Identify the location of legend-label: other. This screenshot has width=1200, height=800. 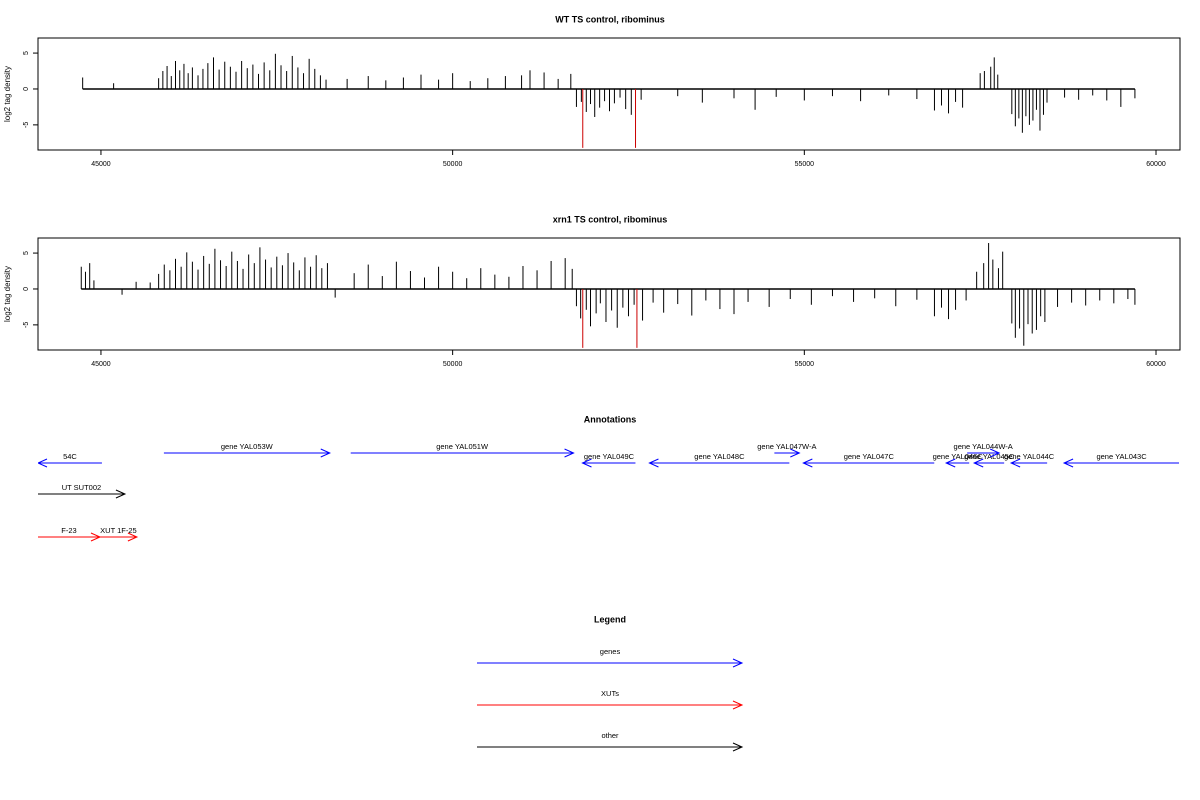
(610, 735).